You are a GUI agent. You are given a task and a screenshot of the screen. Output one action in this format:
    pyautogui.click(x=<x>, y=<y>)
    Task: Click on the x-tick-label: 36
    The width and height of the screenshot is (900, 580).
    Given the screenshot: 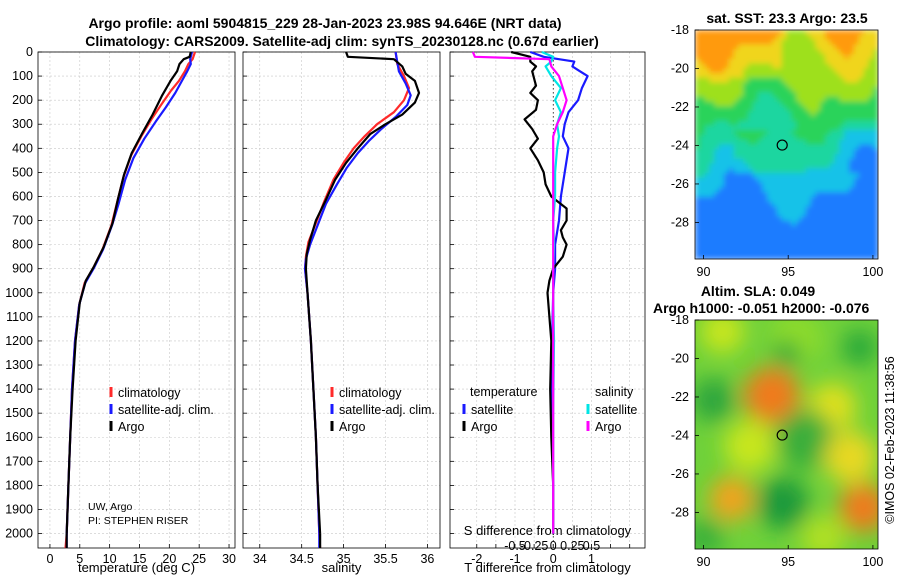 What is the action you would take?
    pyautogui.click(x=427, y=559)
    